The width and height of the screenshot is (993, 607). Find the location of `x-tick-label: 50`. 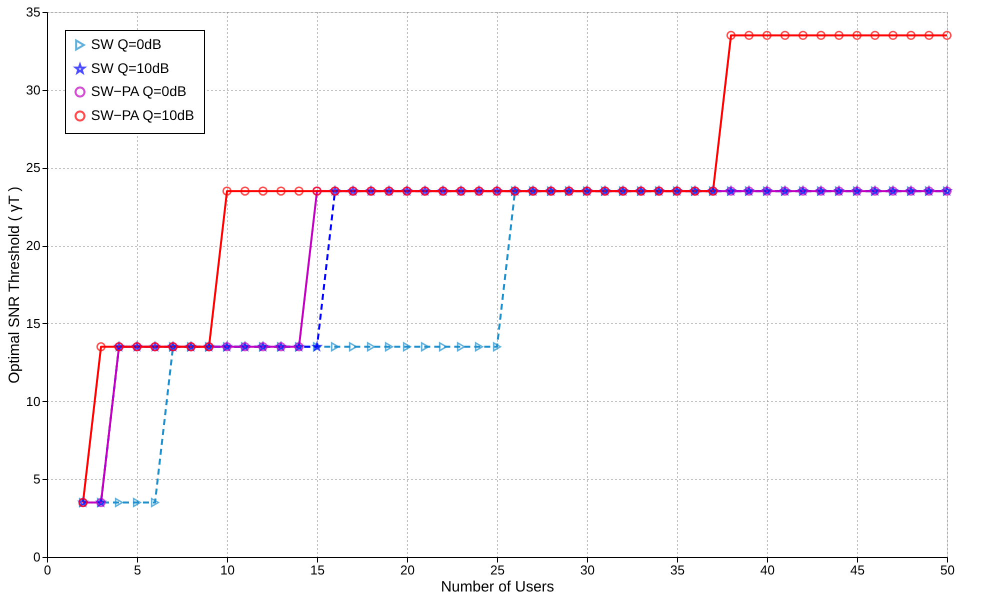

x-tick-label: 50 is located at coordinates (947, 570).